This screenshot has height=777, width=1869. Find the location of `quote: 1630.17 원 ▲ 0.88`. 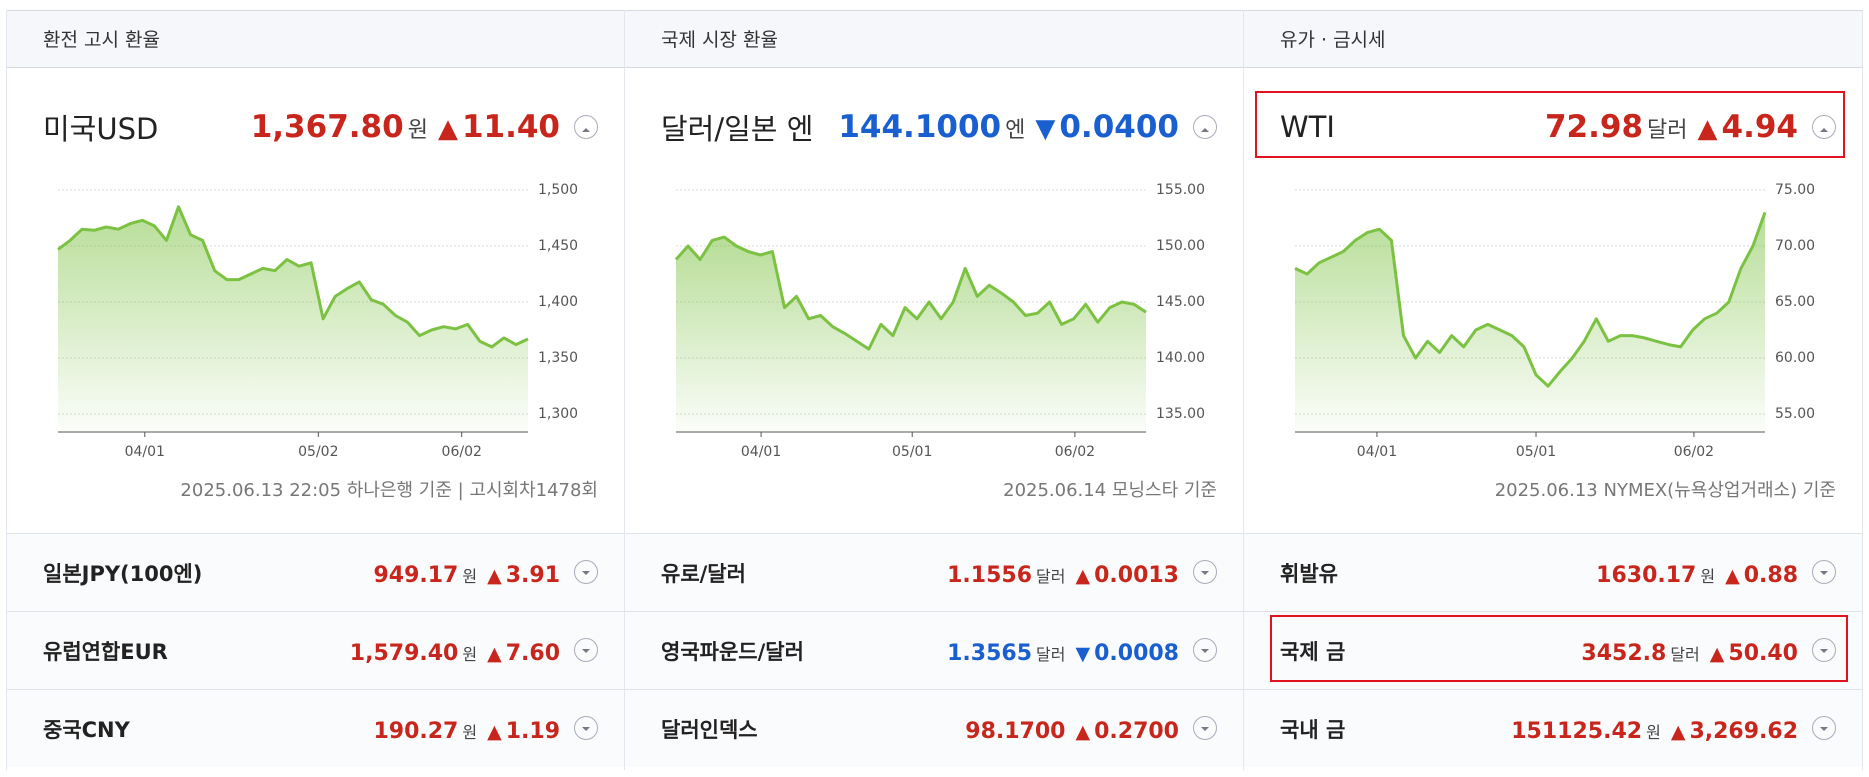

quote: 1630.17 원 ▲ 0.88 is located at coordinates (1716, 573).